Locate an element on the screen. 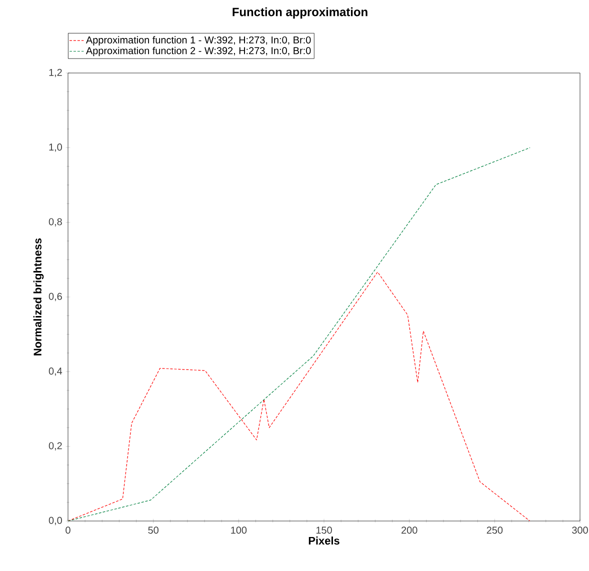 Image resolution: width=589 pixels, height=571 pixels. y-tick-label: 1,0 is located at coordinates (55, 148).